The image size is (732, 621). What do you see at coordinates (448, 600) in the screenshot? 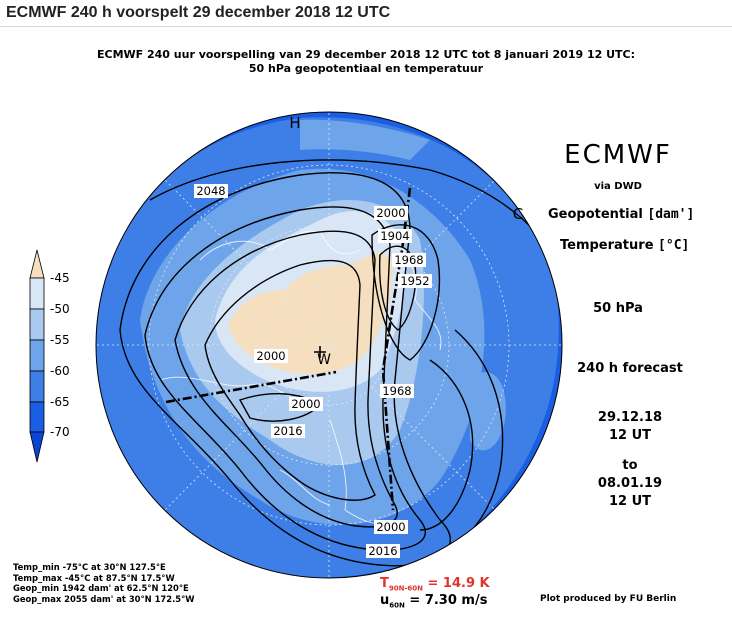
I see `u-index-value: = 7.30 m/s` at bounding box center [448, 600].